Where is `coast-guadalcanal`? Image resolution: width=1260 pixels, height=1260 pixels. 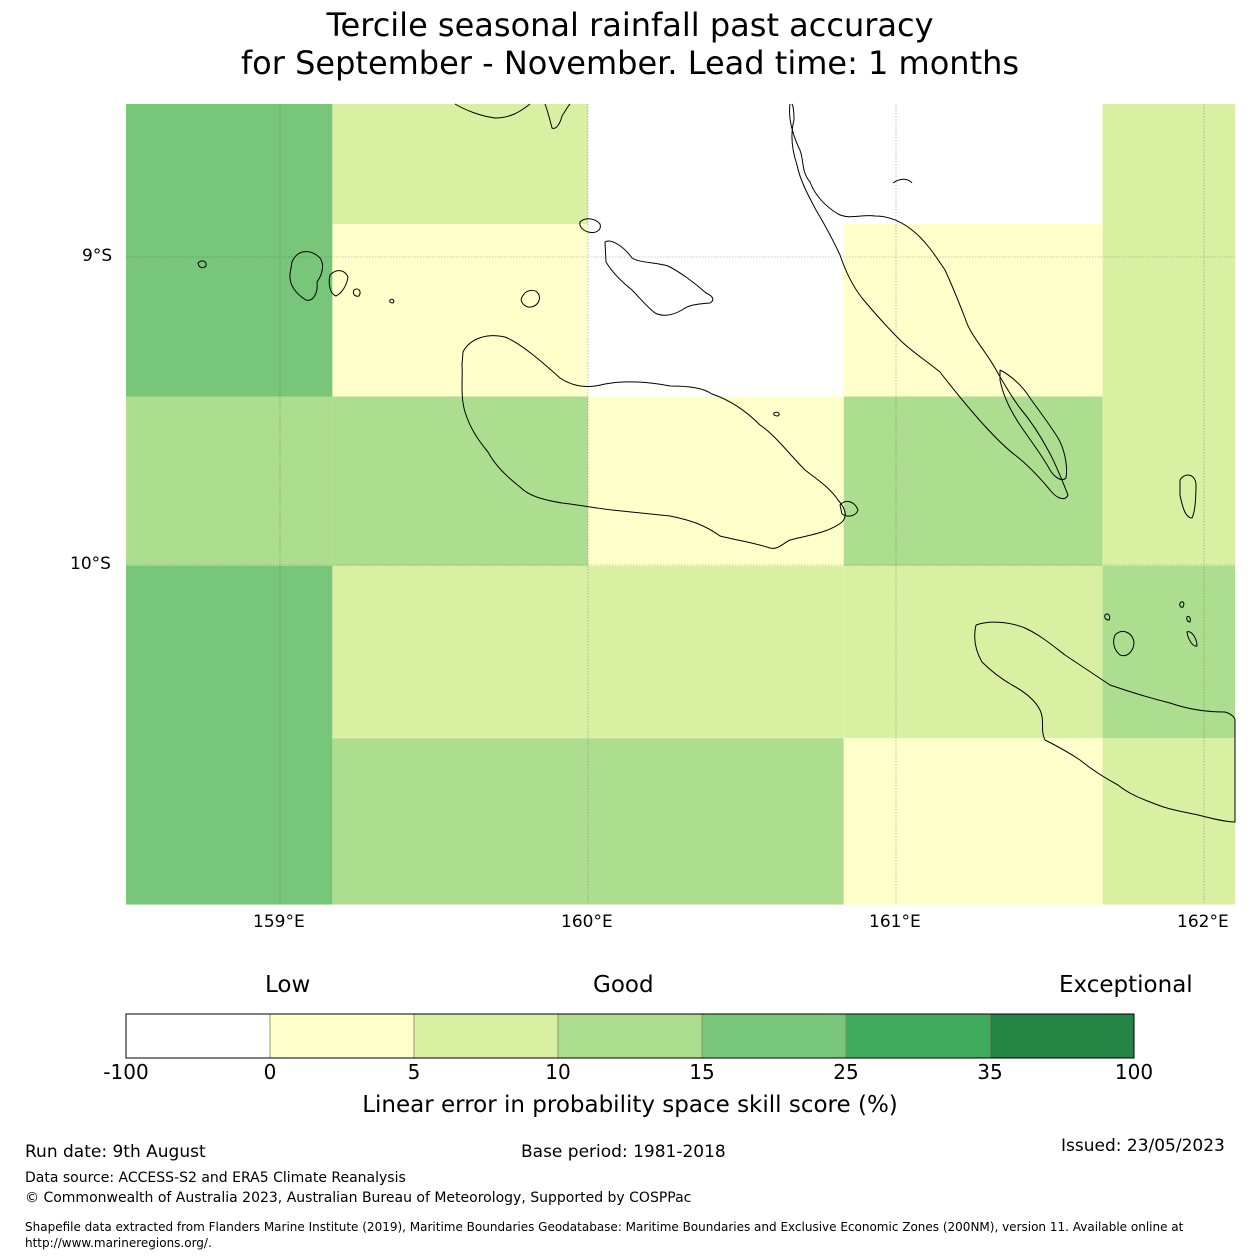
coast-guadalcanal is located at coordinates (653, 442).